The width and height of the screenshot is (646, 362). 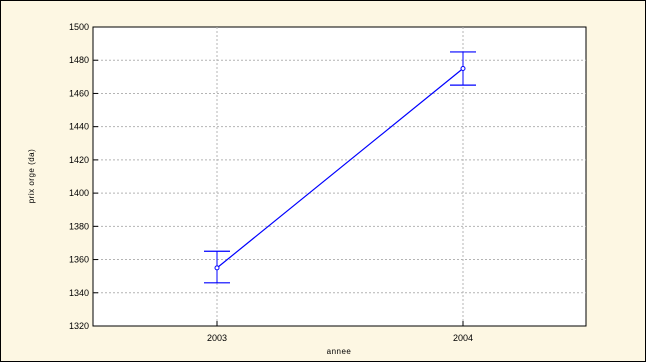 I want to click on y-tick-label: 1480, so click(x=79, y=60).